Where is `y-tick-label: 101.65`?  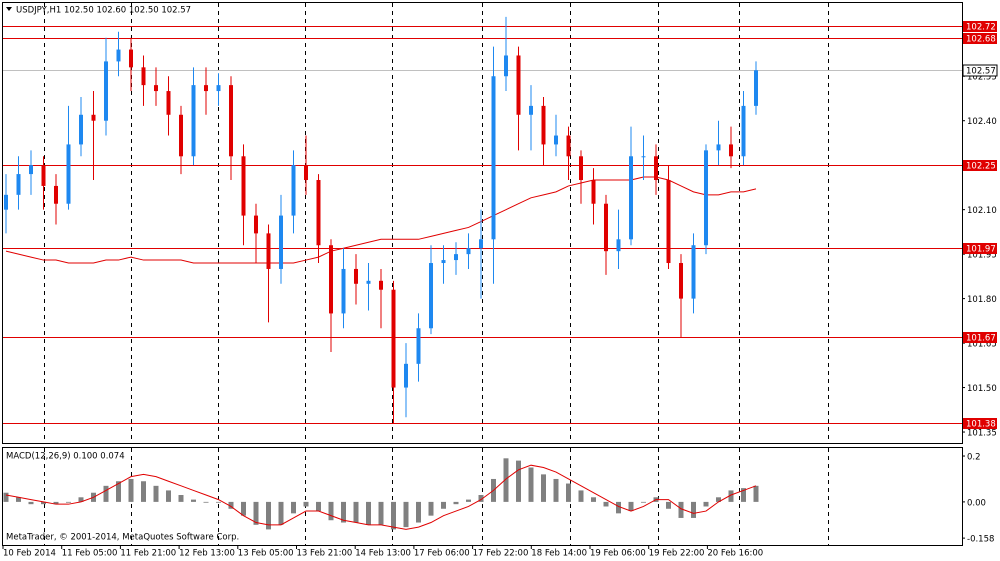 y-tick-label: 101.65 is located at coordinates (982, 345).